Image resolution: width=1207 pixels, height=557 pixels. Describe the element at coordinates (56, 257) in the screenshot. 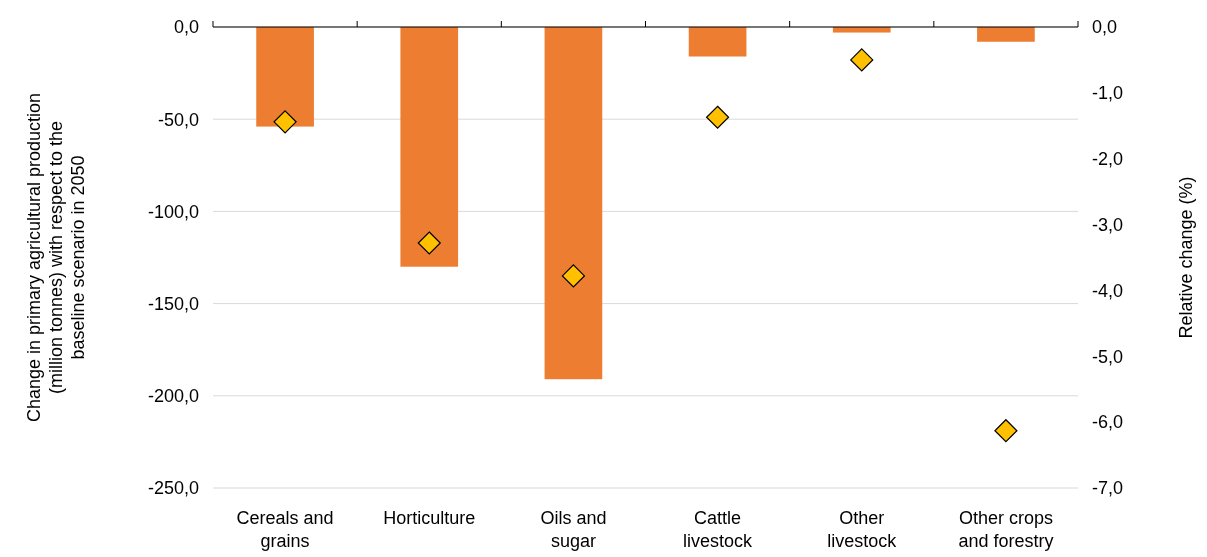

I see `y-axis-title: Change in primary agricultural production (million tonnes) with respect to the baseline scenario in 2050` at that location.